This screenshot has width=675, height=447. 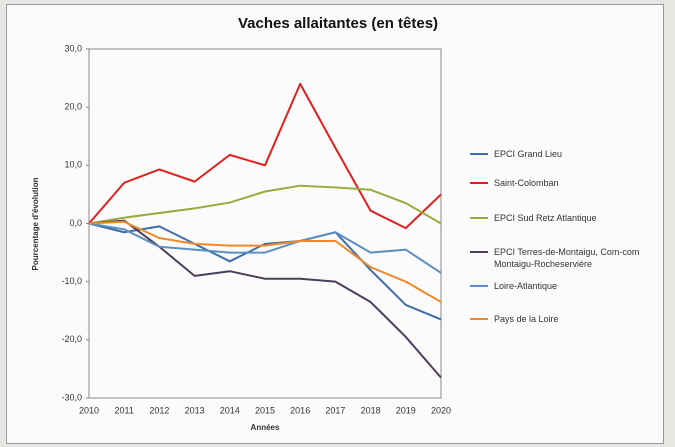 I want to click on x-tick-label: 2014, so click(x=230, y=410).